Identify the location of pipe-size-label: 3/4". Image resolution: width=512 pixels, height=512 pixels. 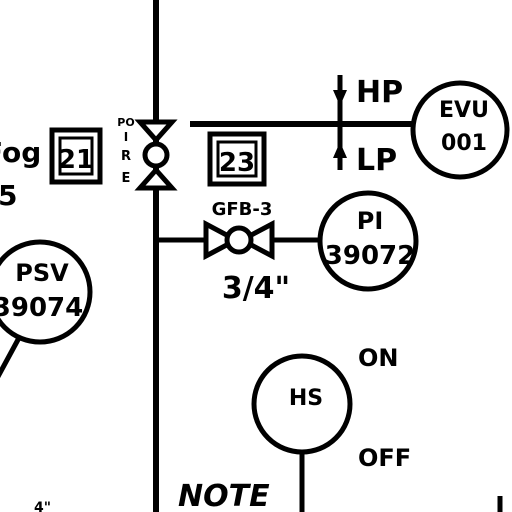
(256, 288).